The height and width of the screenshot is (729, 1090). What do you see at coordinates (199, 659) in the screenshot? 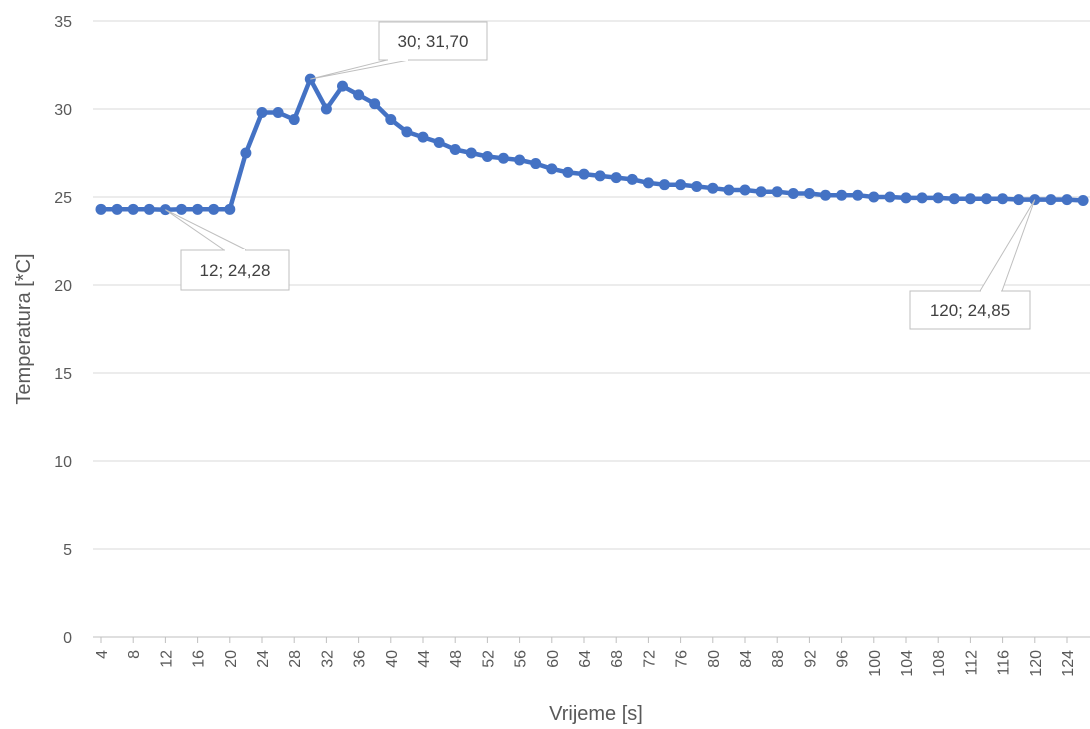
I see `x-tick-label: 16` at bounding box center [199, 659].